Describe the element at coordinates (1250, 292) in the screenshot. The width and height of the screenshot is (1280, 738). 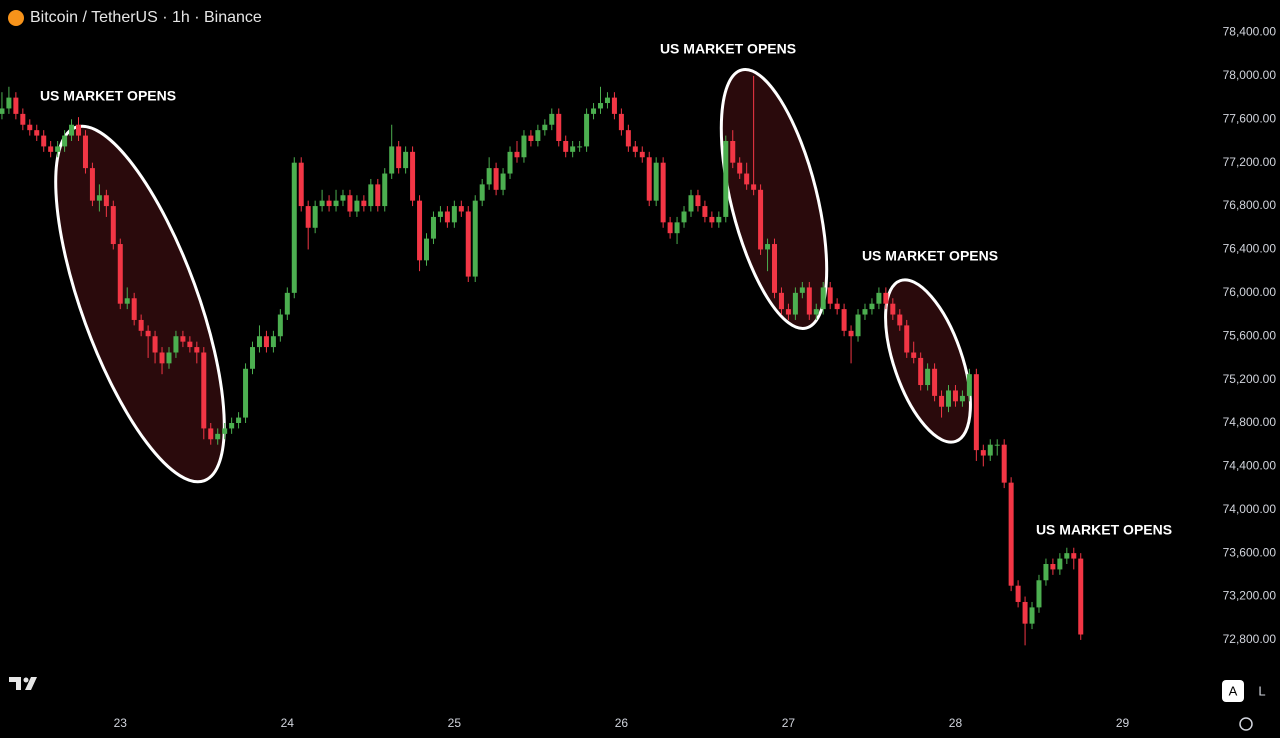
I see `y-tick-label: 76,000.00` at that location.